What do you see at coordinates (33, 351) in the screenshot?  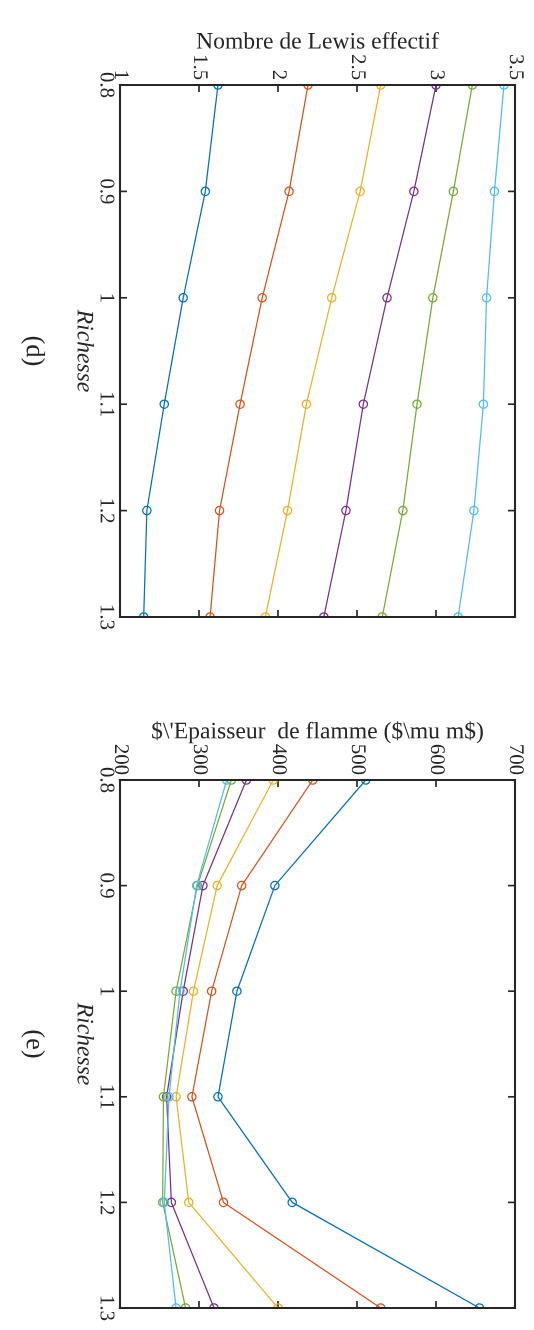 I see `text: (d)` at bounding box center [33, 351].